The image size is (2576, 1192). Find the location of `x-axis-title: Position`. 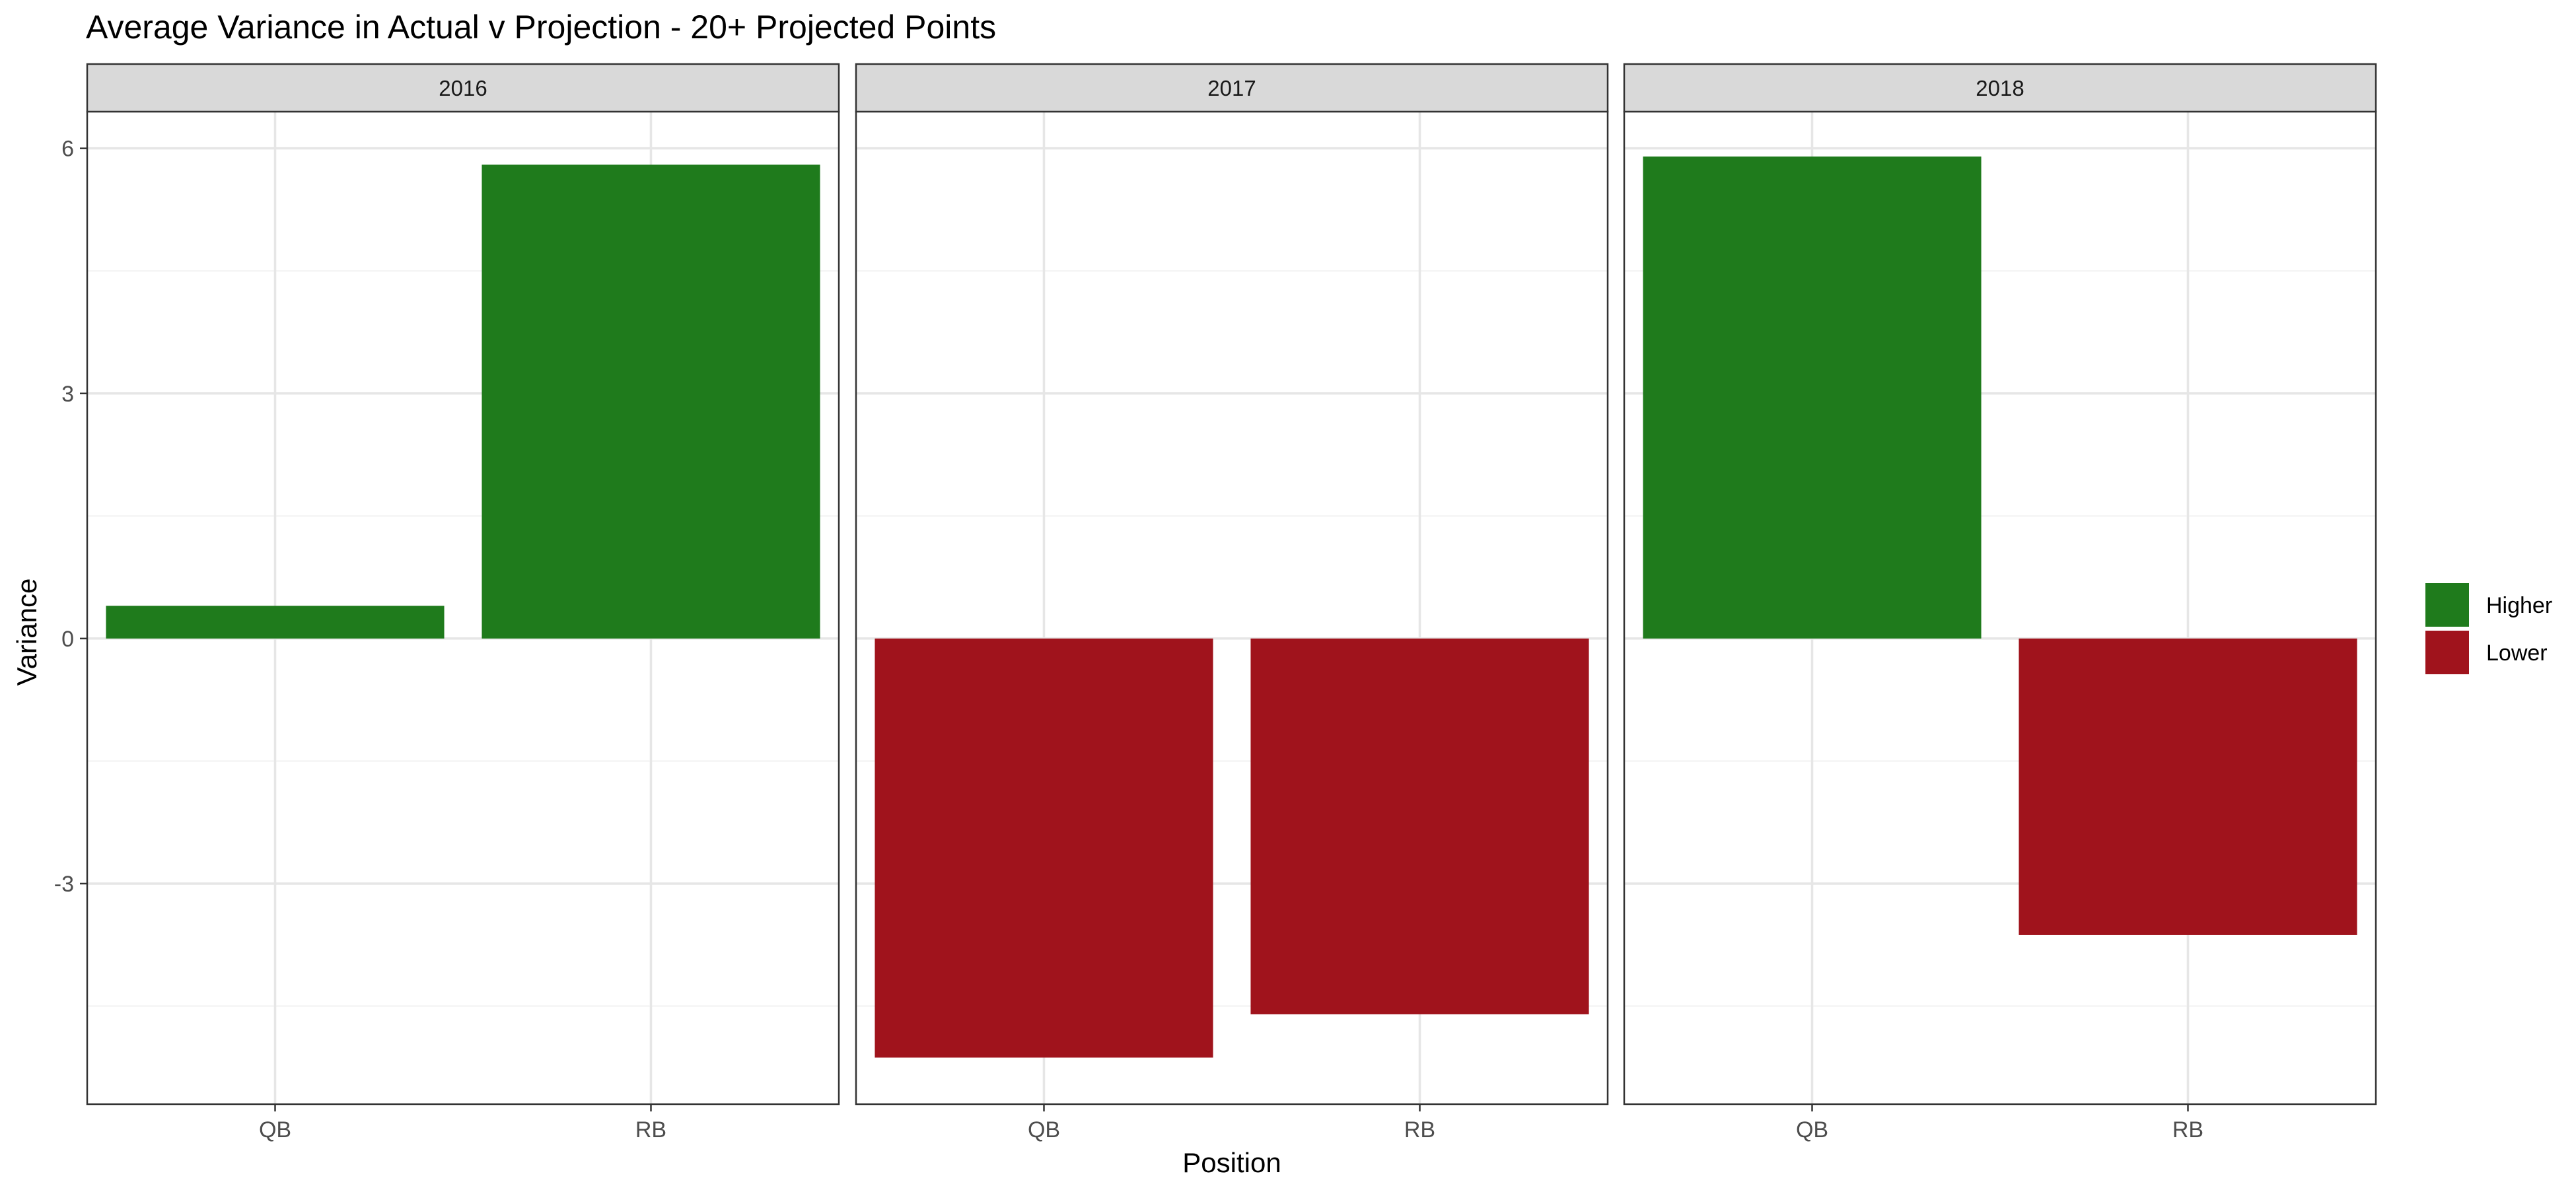

x-axis-title: Position is located at coordinates (1232, 1162).